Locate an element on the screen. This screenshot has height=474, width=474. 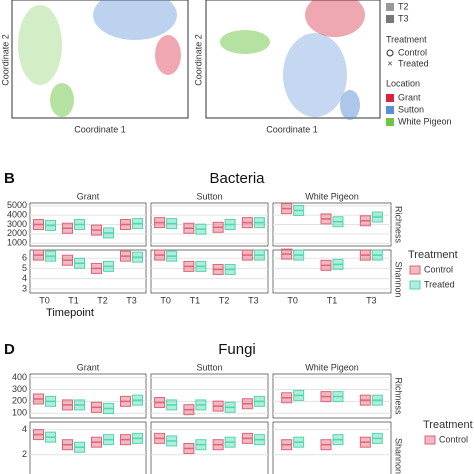
x-axis-label: Timepoint is located at coordinates (70, 313).